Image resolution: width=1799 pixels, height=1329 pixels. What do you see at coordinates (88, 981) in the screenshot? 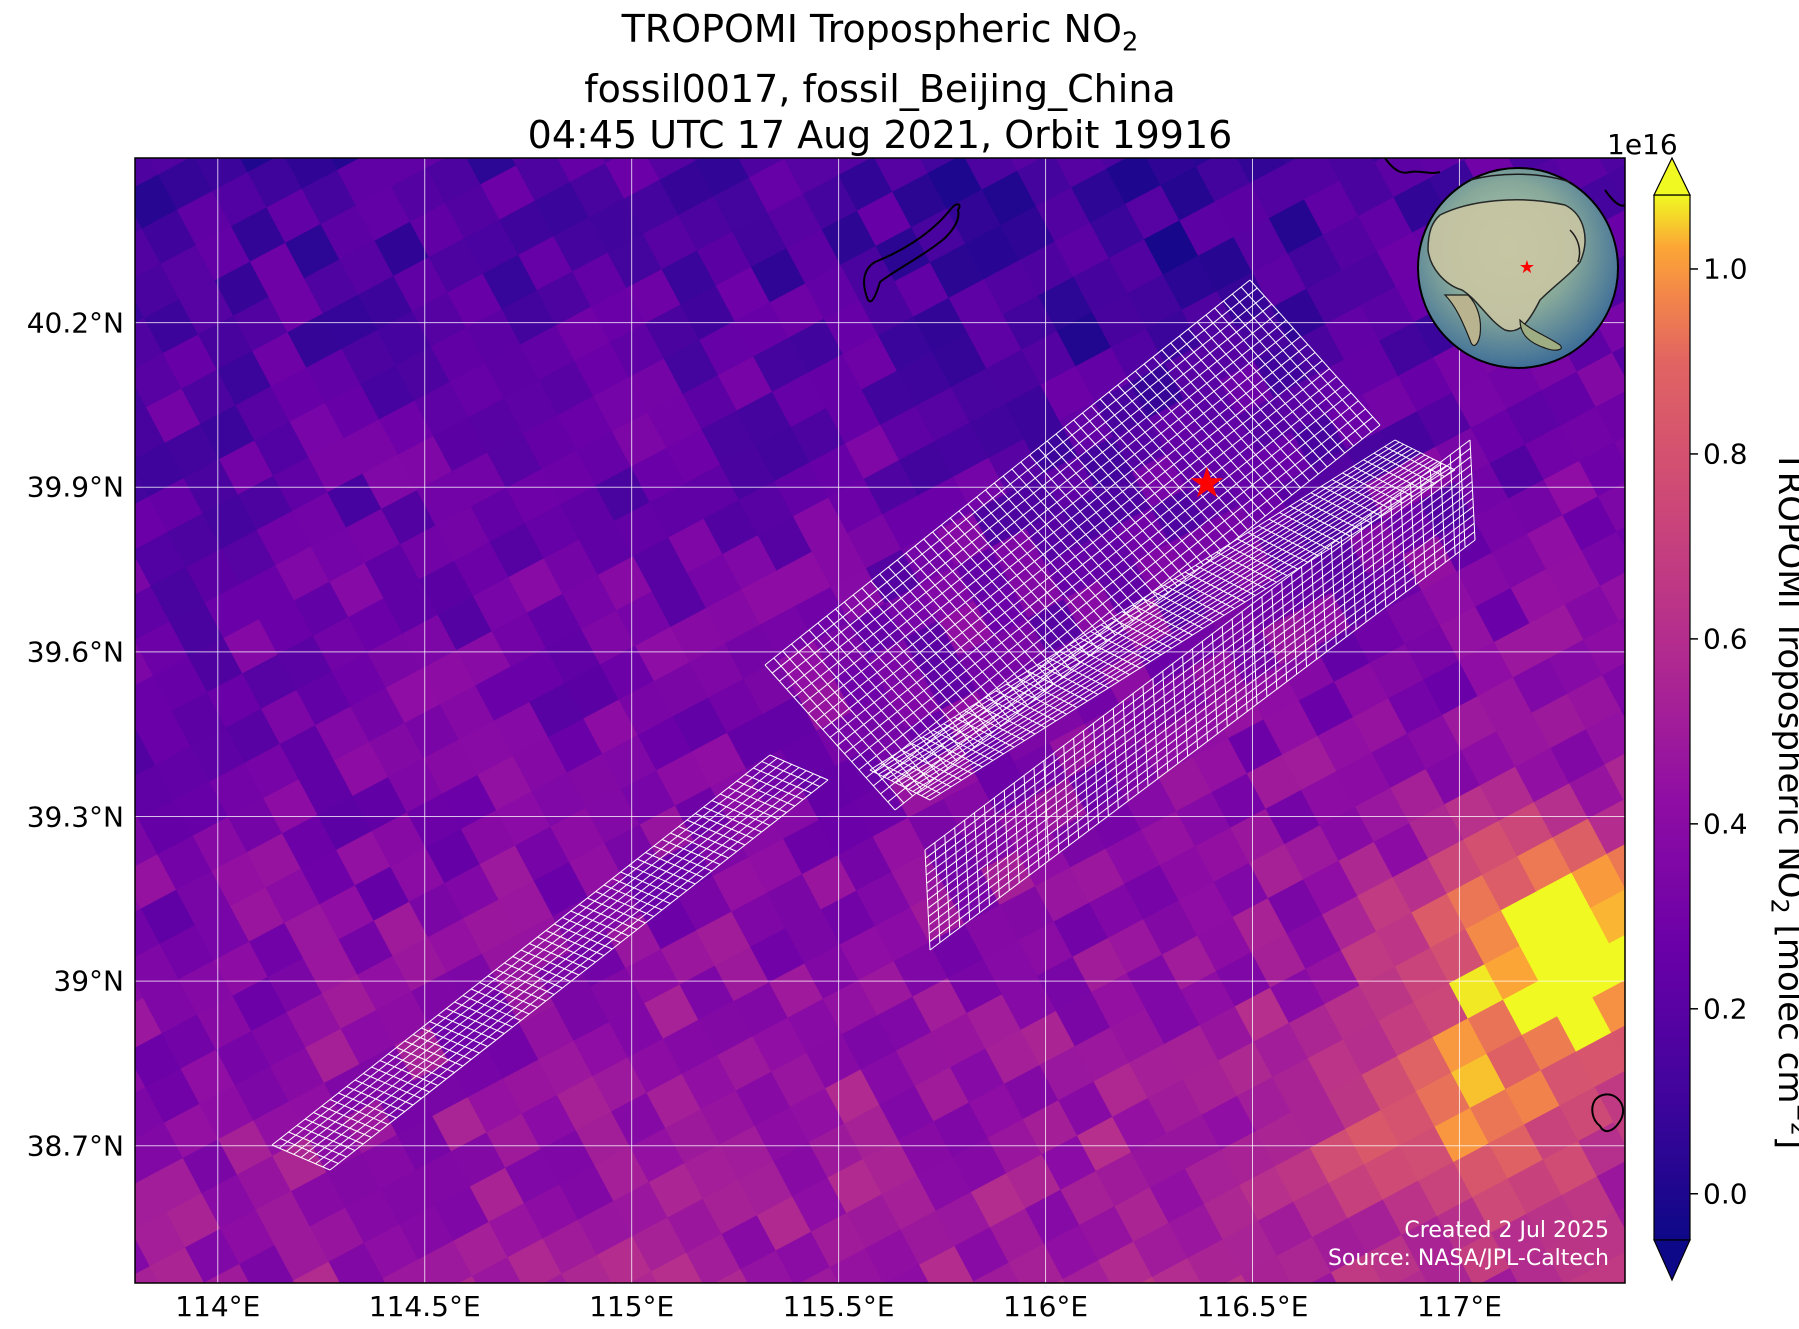
I see `latitude-tick-label: 39°N` at bounding box center [88, 981].